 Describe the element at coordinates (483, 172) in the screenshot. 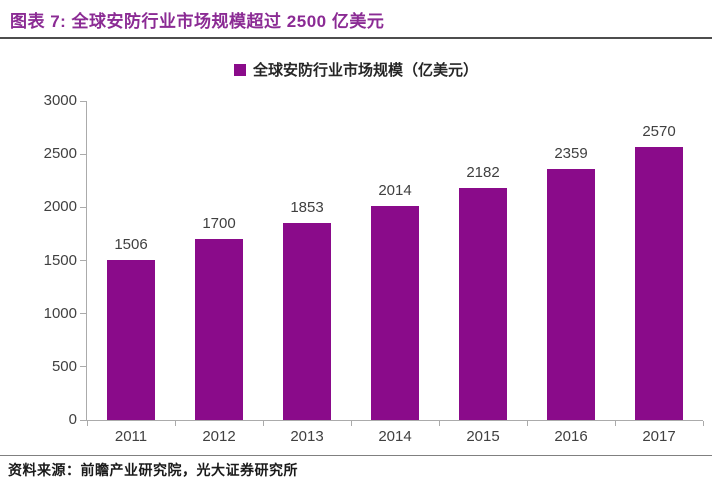

I see `bar-value-label: 2182` at that location.